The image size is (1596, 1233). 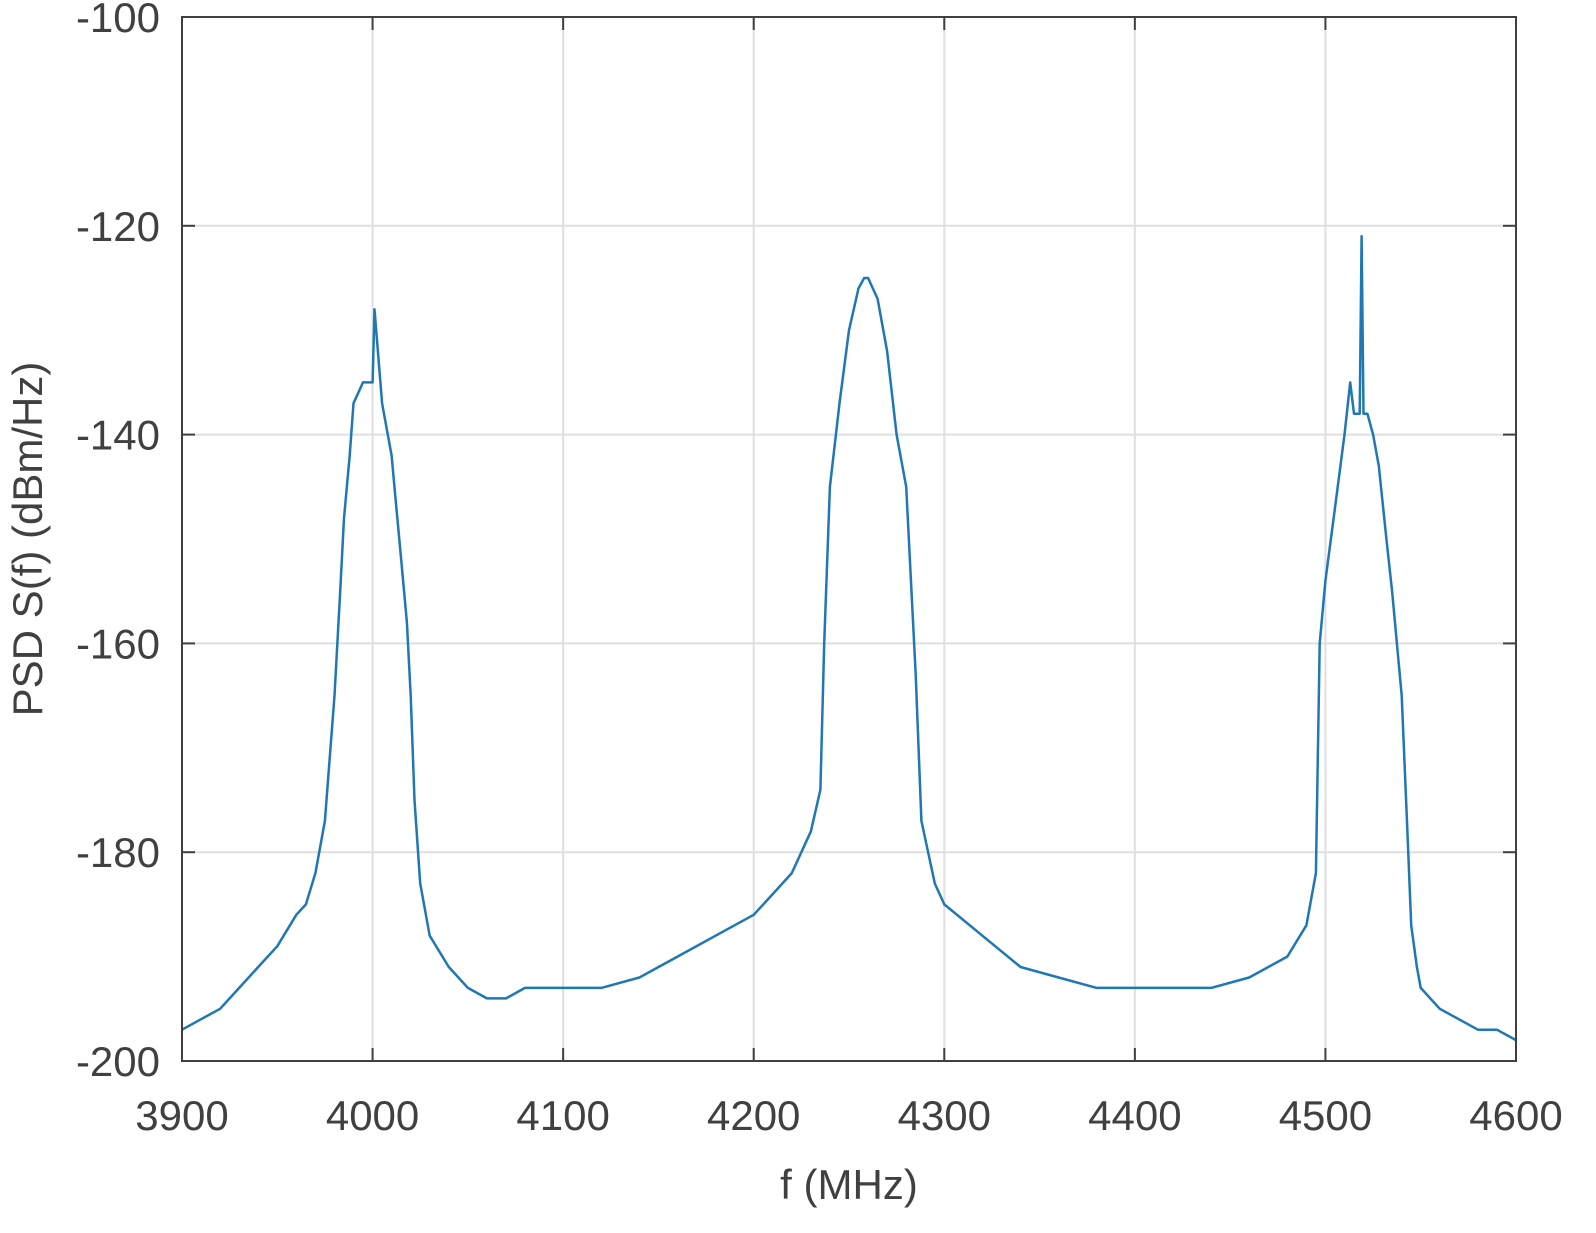 I want to click on x-tick-label: 3900, so click(x=181, y=1115).